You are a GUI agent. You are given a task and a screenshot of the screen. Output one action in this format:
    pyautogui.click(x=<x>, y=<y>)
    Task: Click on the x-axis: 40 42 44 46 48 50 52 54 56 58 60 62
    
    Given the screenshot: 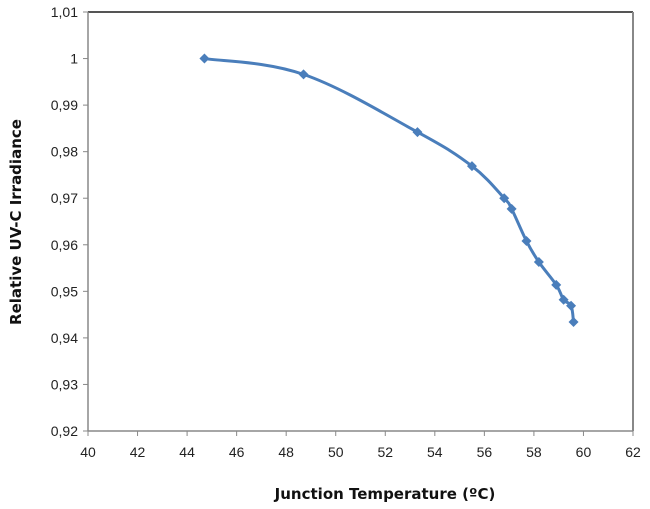 What is the action you would take?
    pyautogui.click(x=360, y=445)
    